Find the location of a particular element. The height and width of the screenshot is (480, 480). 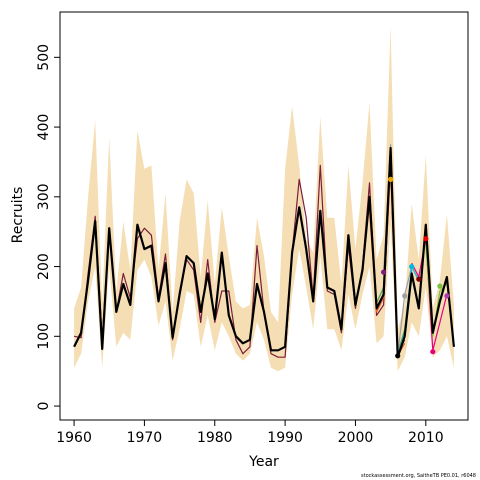

y-tick-label-300: 300 is located at coordinates (44, 196).